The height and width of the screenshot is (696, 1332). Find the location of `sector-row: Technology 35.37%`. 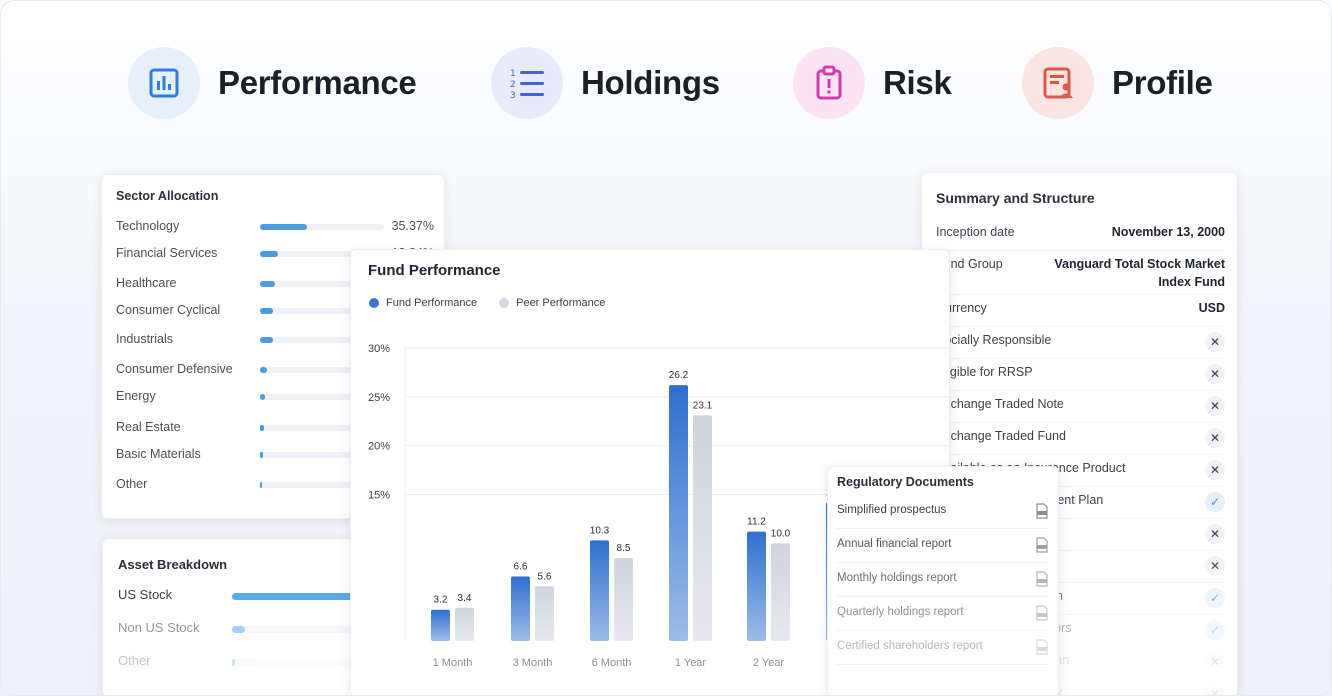

sector-row: Technology 35.37% is located at coordinates (275, 227).